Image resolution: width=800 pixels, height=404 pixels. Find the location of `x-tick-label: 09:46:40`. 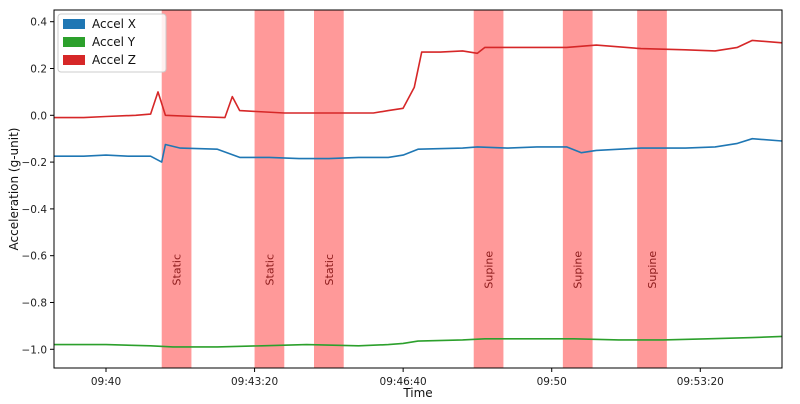

x-tick-label: 09:46:40 is located at coordinates (403, 382).